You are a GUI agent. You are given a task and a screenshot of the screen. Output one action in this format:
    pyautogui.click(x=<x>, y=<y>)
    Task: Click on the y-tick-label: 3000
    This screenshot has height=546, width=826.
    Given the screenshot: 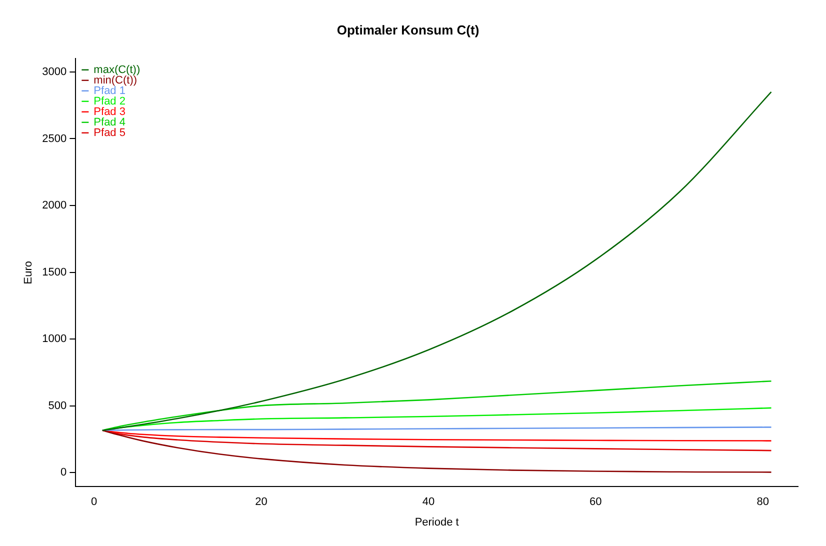 What is the action you would take?
    pyautogui.click(x=54, y=72)
    